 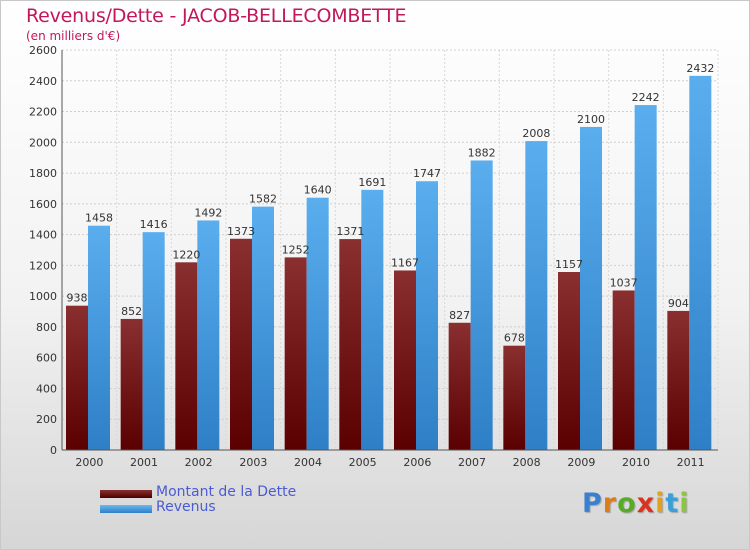 What do you see at coordinates (527, 462) in the screenshot?
I see `x-tick-label: 2008` at bounding box center [527, 462].